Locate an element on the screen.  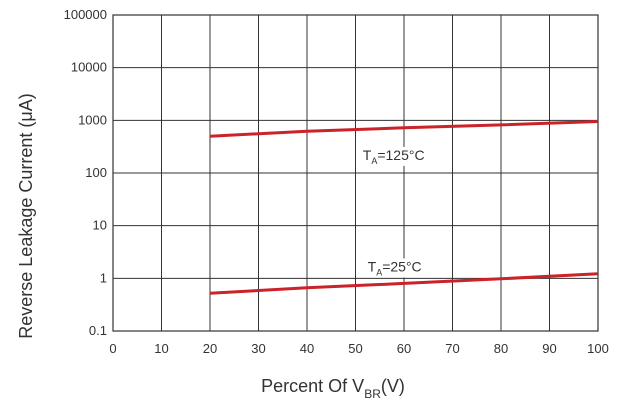
y-tick-label: 1000 is located at coordinates (92, 119).